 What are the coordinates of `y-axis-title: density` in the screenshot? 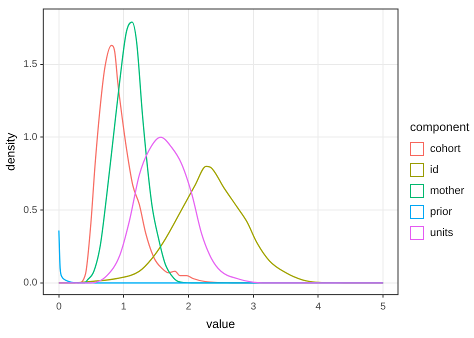 It's located at (11, 151).